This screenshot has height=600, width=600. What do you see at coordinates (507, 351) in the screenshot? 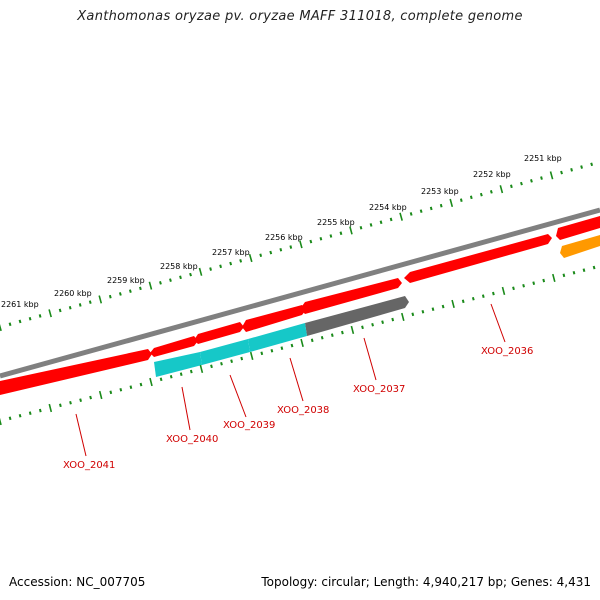
I see `gene-label-xoo-2036: XOO_2036` at bounding box center [507, 351].